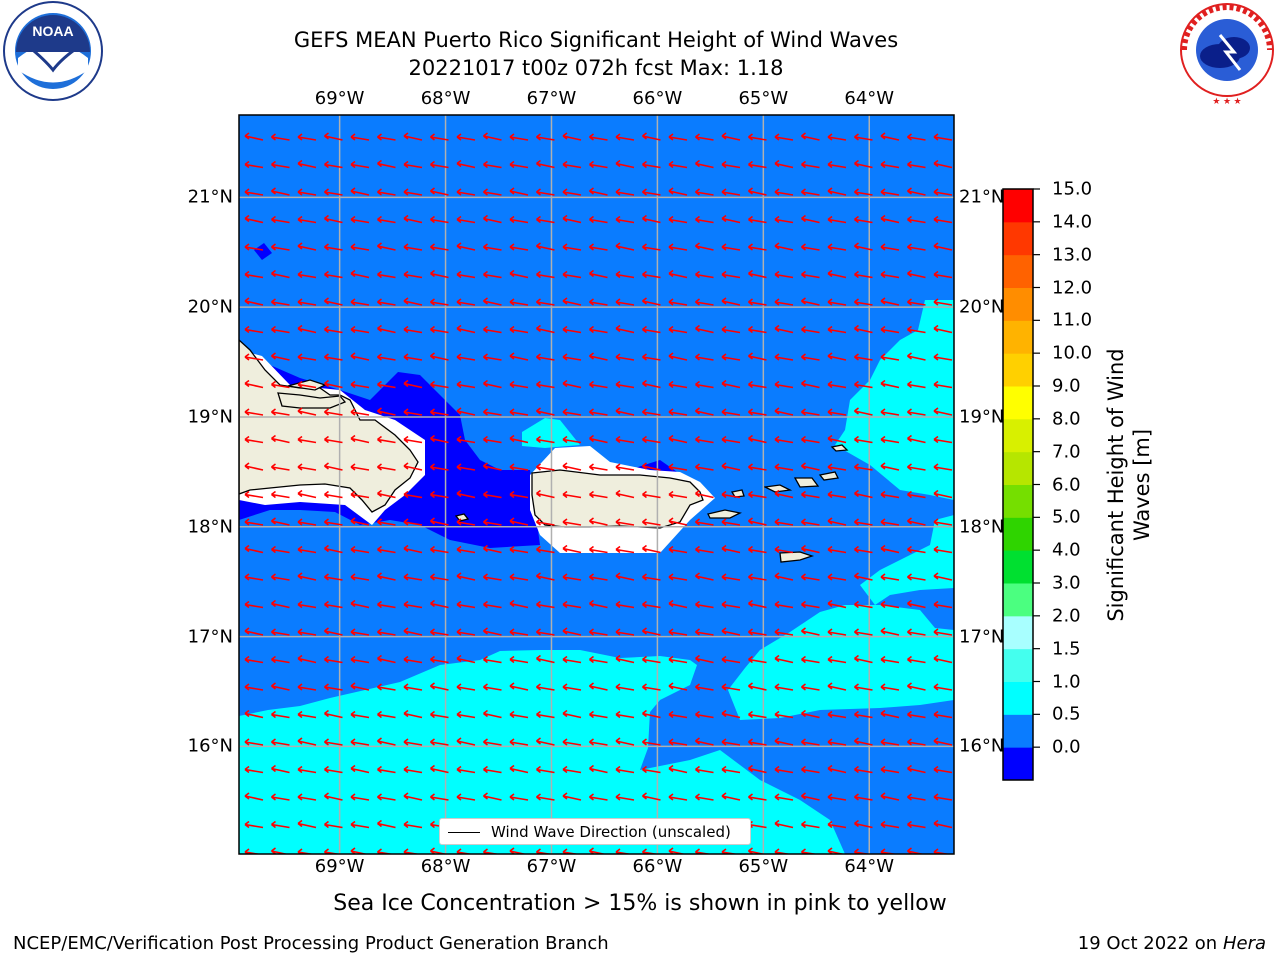  I want to click on lat-label-left: 19°N, so click(210, 417).